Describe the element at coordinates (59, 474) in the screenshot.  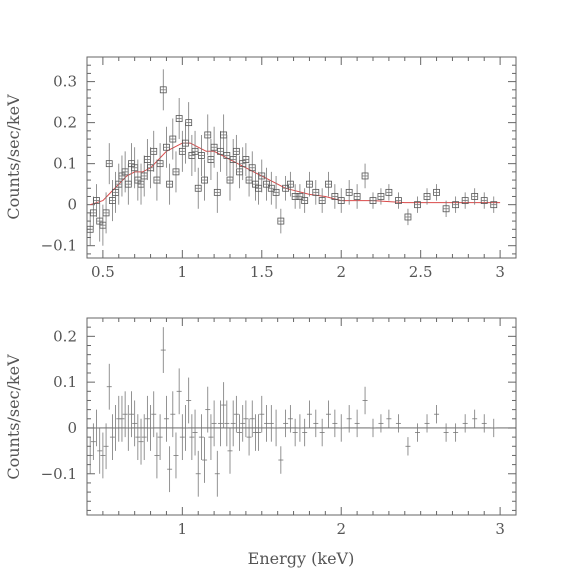
I see `residual-y-tick-label: −0.1` at that location.